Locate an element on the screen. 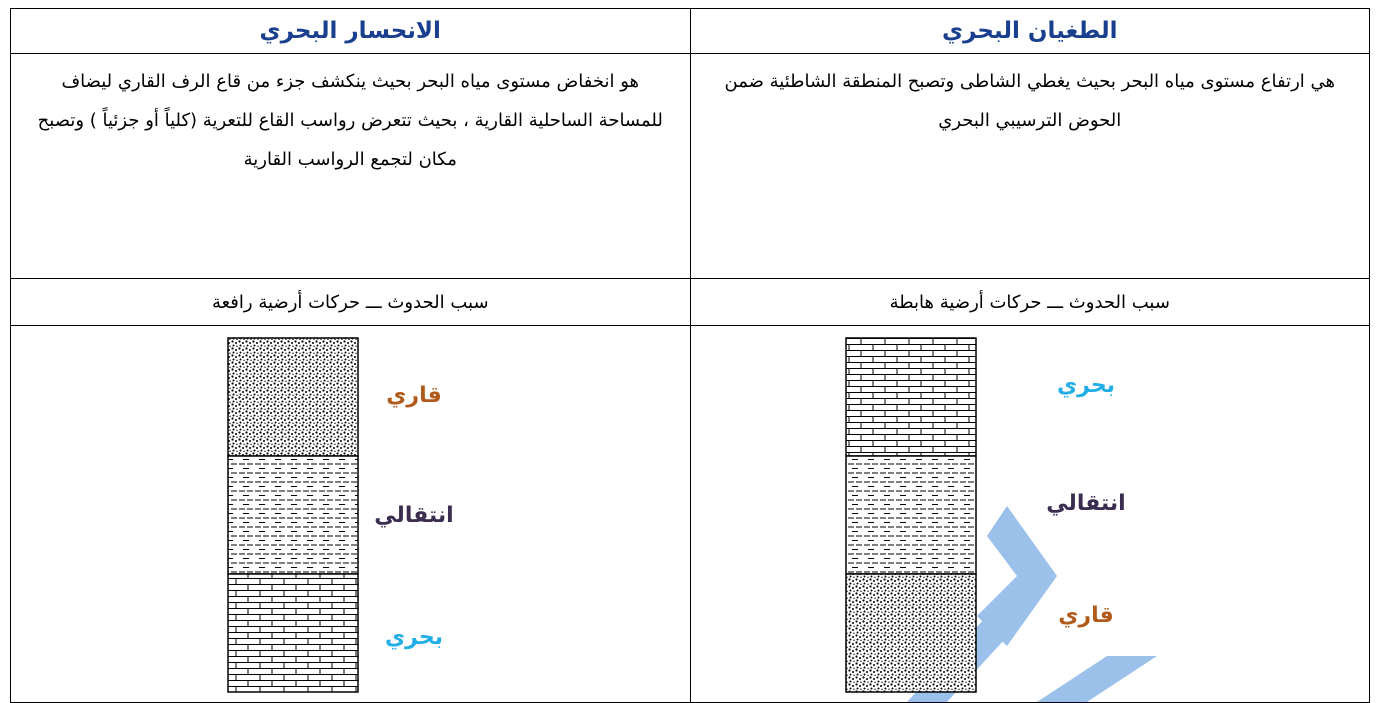 Image resolution: width=1377 pixels, height=703 pixels. header: الطغيان البحري is located at coordinates (1029, 31).